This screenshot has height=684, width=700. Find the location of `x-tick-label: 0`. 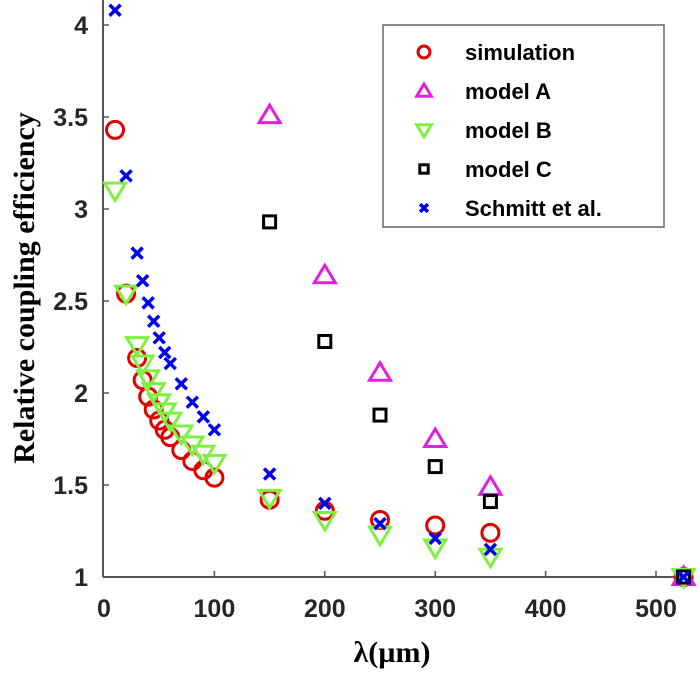

x-tick-label: 0 is located at coordinates (104, 609).